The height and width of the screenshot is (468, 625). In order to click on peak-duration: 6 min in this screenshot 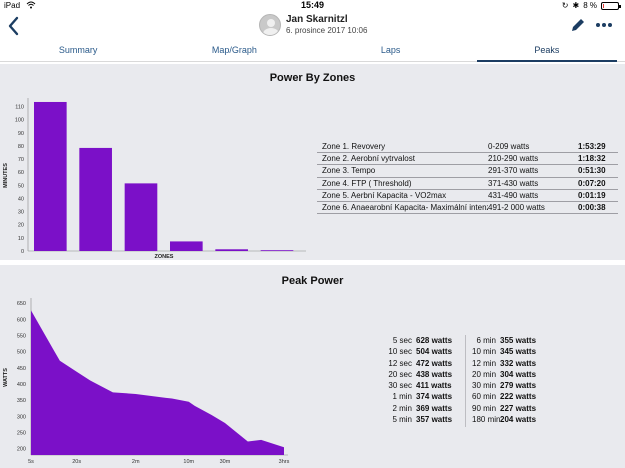, I will do `click(486, 340)`.